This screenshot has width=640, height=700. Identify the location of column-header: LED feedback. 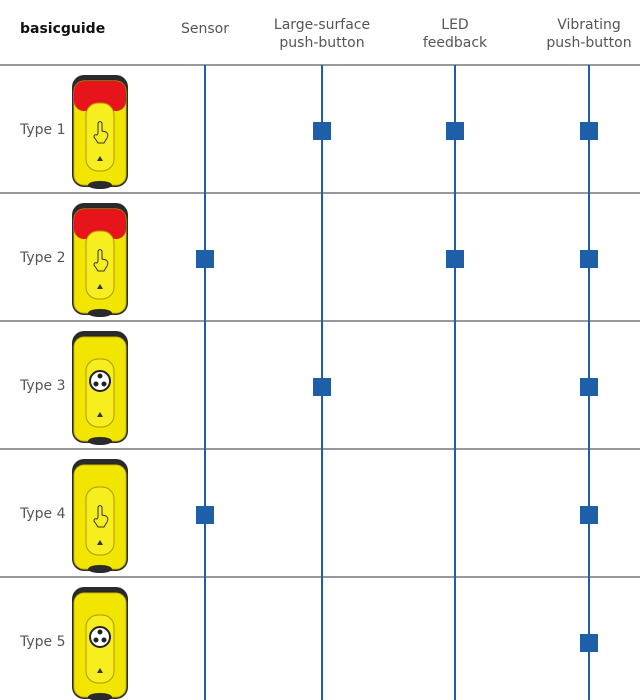
(455, 34).